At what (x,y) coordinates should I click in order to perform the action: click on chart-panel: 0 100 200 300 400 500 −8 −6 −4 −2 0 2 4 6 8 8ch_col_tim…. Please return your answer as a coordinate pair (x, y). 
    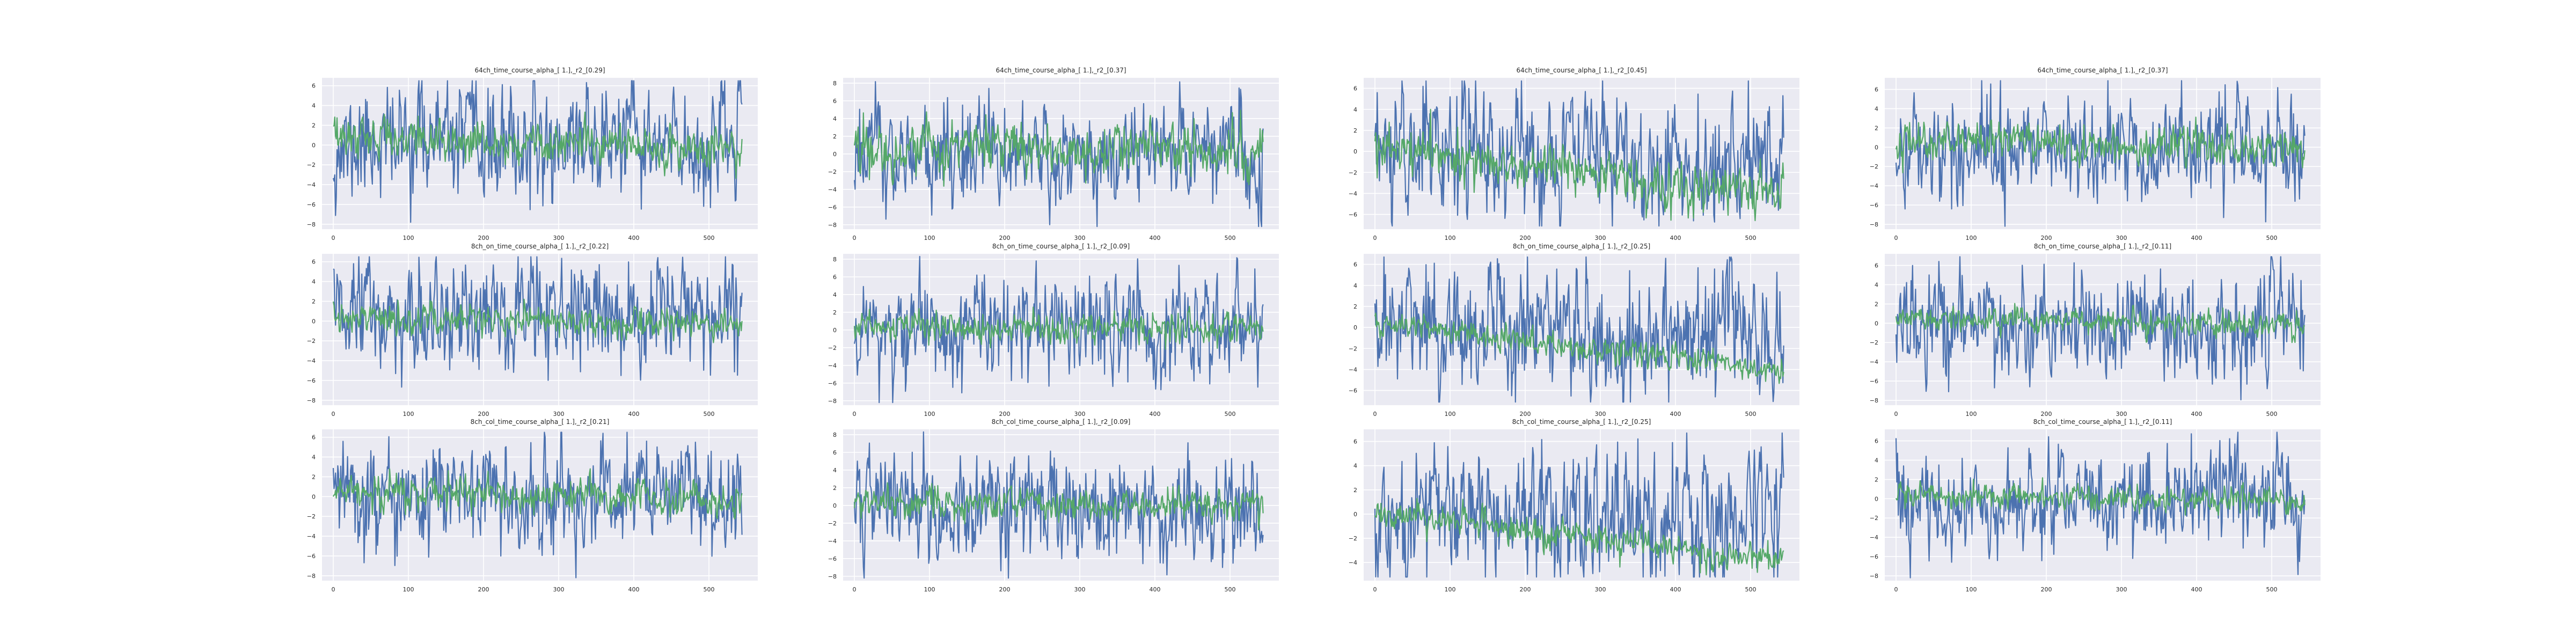
    Looking at the image, I should click on (1053, 505).